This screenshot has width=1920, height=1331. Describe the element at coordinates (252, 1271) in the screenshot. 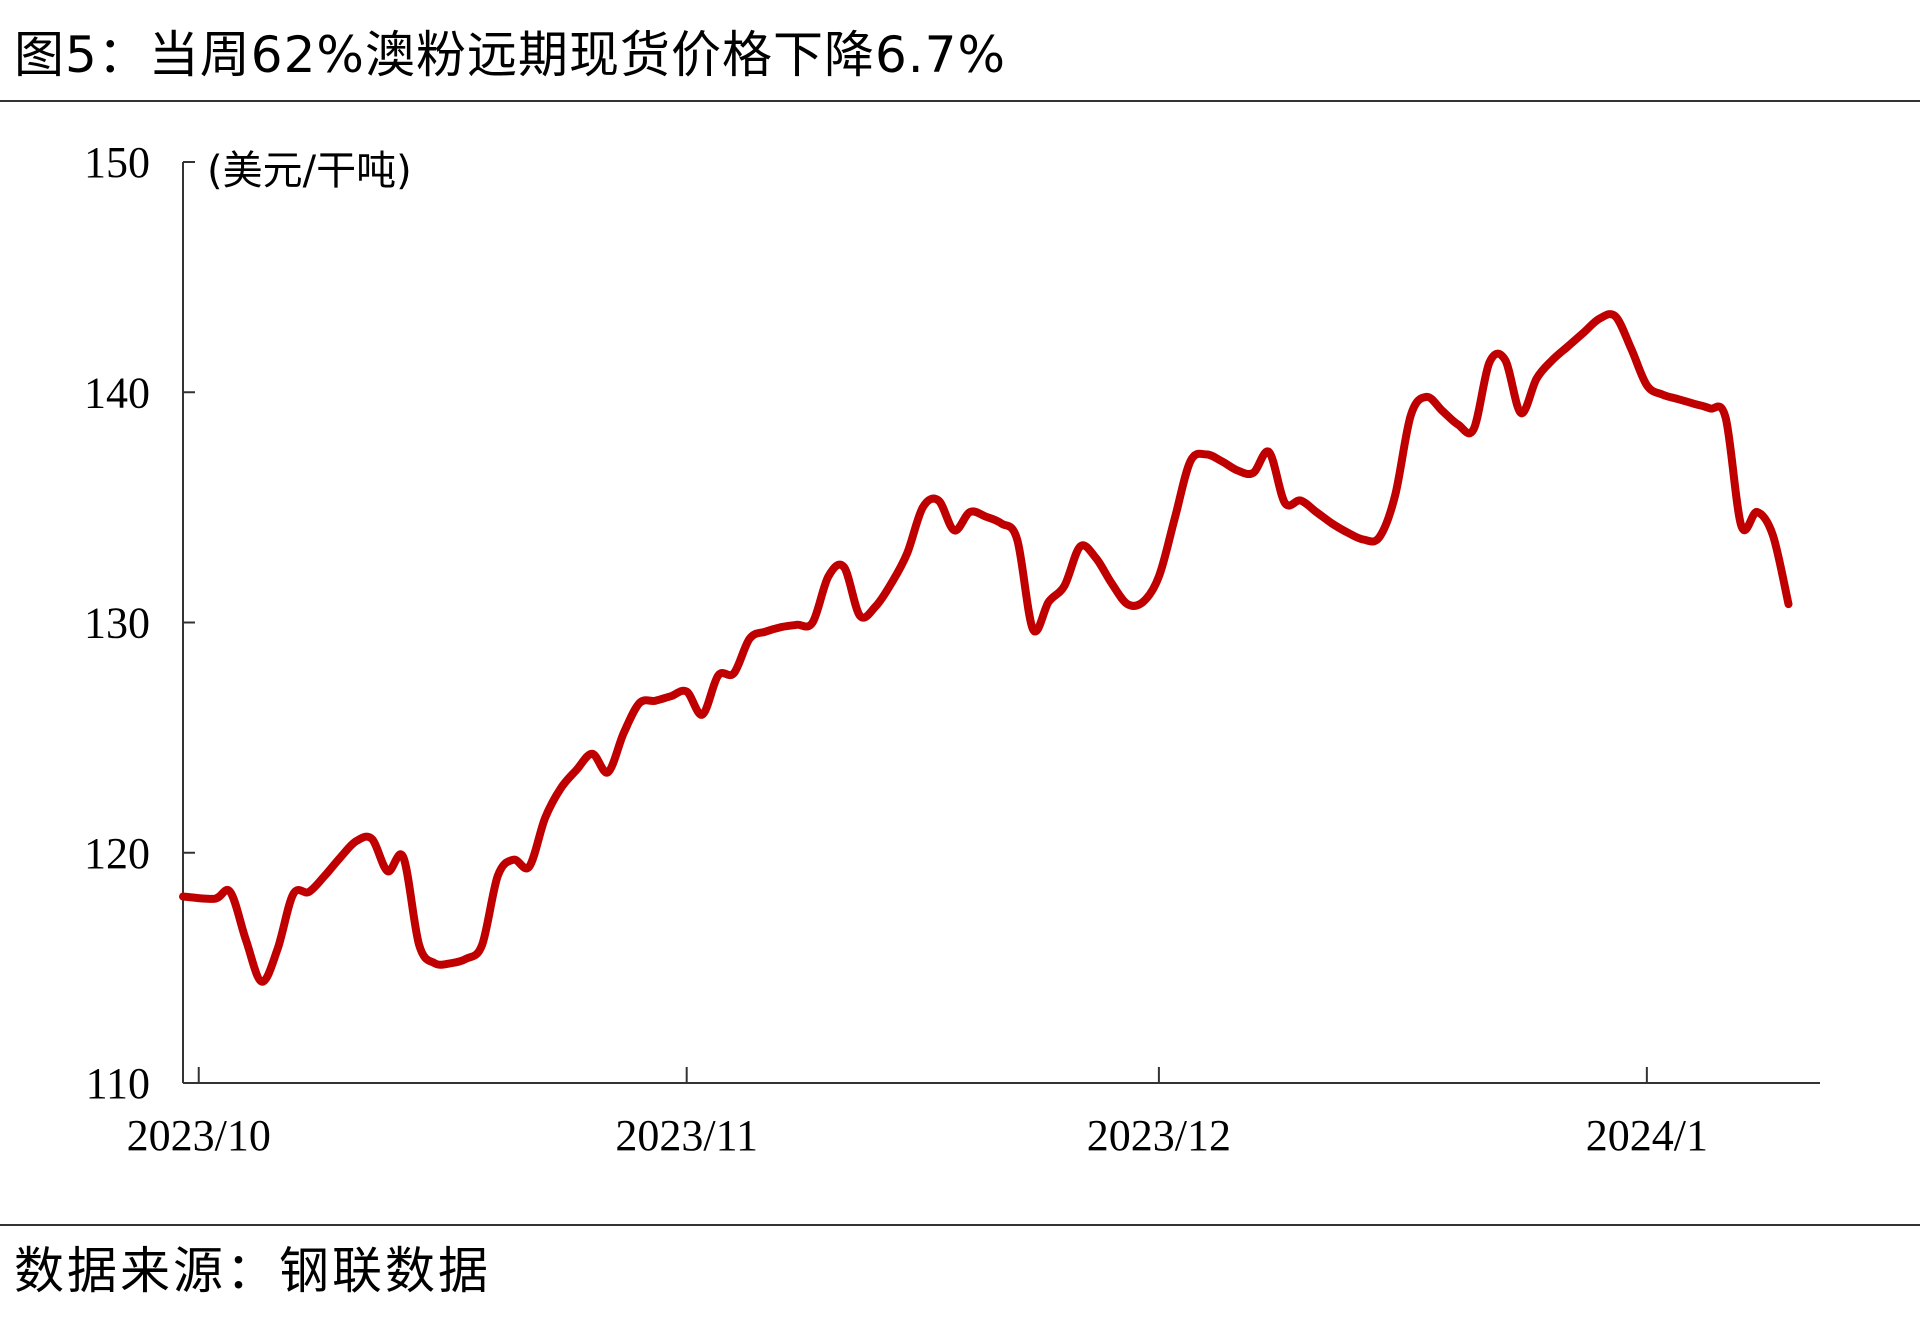

I see `data-source: 数据来源：钢联数据` at that location.